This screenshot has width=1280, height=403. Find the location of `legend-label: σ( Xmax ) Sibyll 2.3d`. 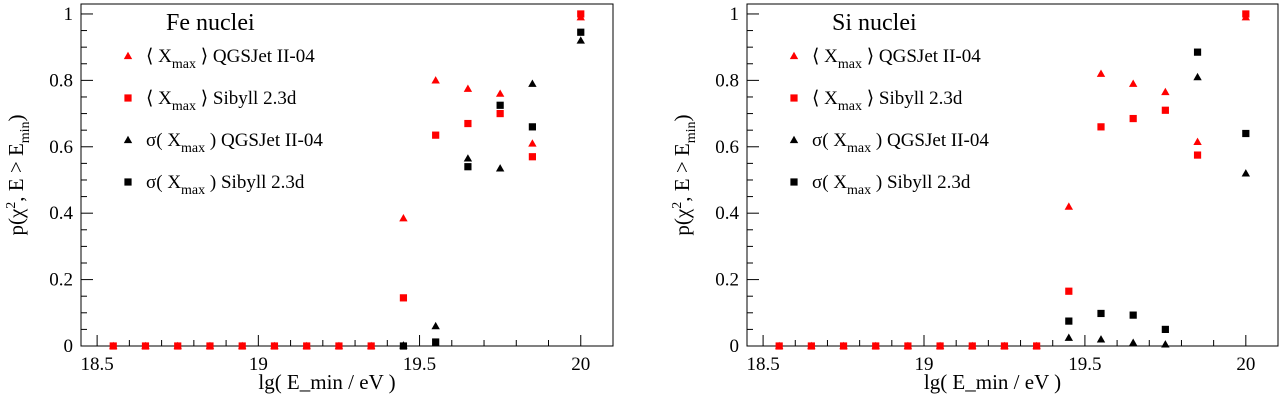

legend-label: σ( Xmax ) Sibyll 2.3d is located at coordinates (225, 185).